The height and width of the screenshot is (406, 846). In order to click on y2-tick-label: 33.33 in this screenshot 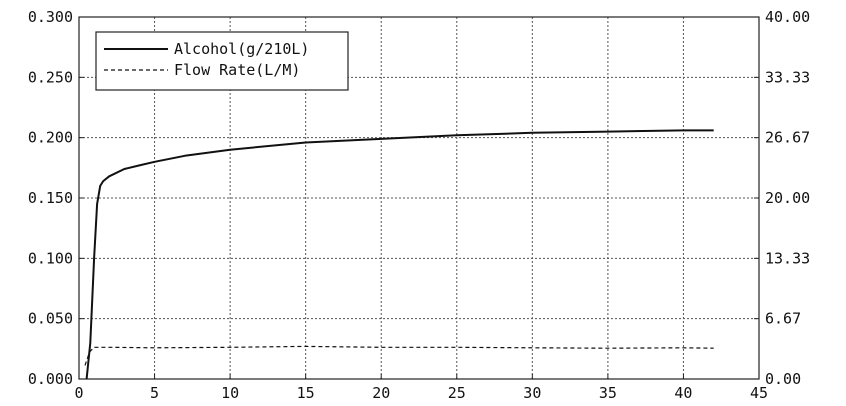, I will do `click(787, 77)`.